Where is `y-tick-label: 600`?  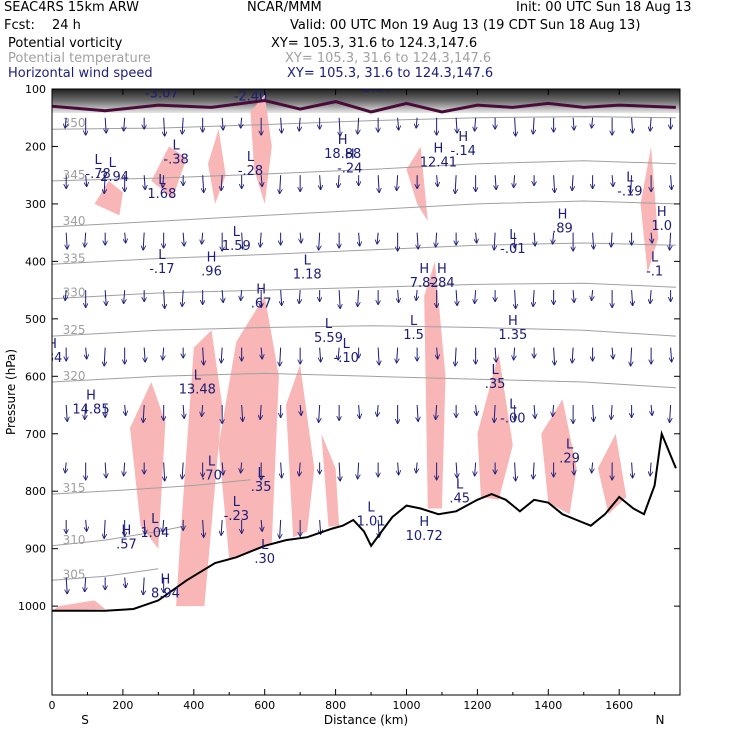
y-tick-label: 600 is located at coordinates (35, 376).